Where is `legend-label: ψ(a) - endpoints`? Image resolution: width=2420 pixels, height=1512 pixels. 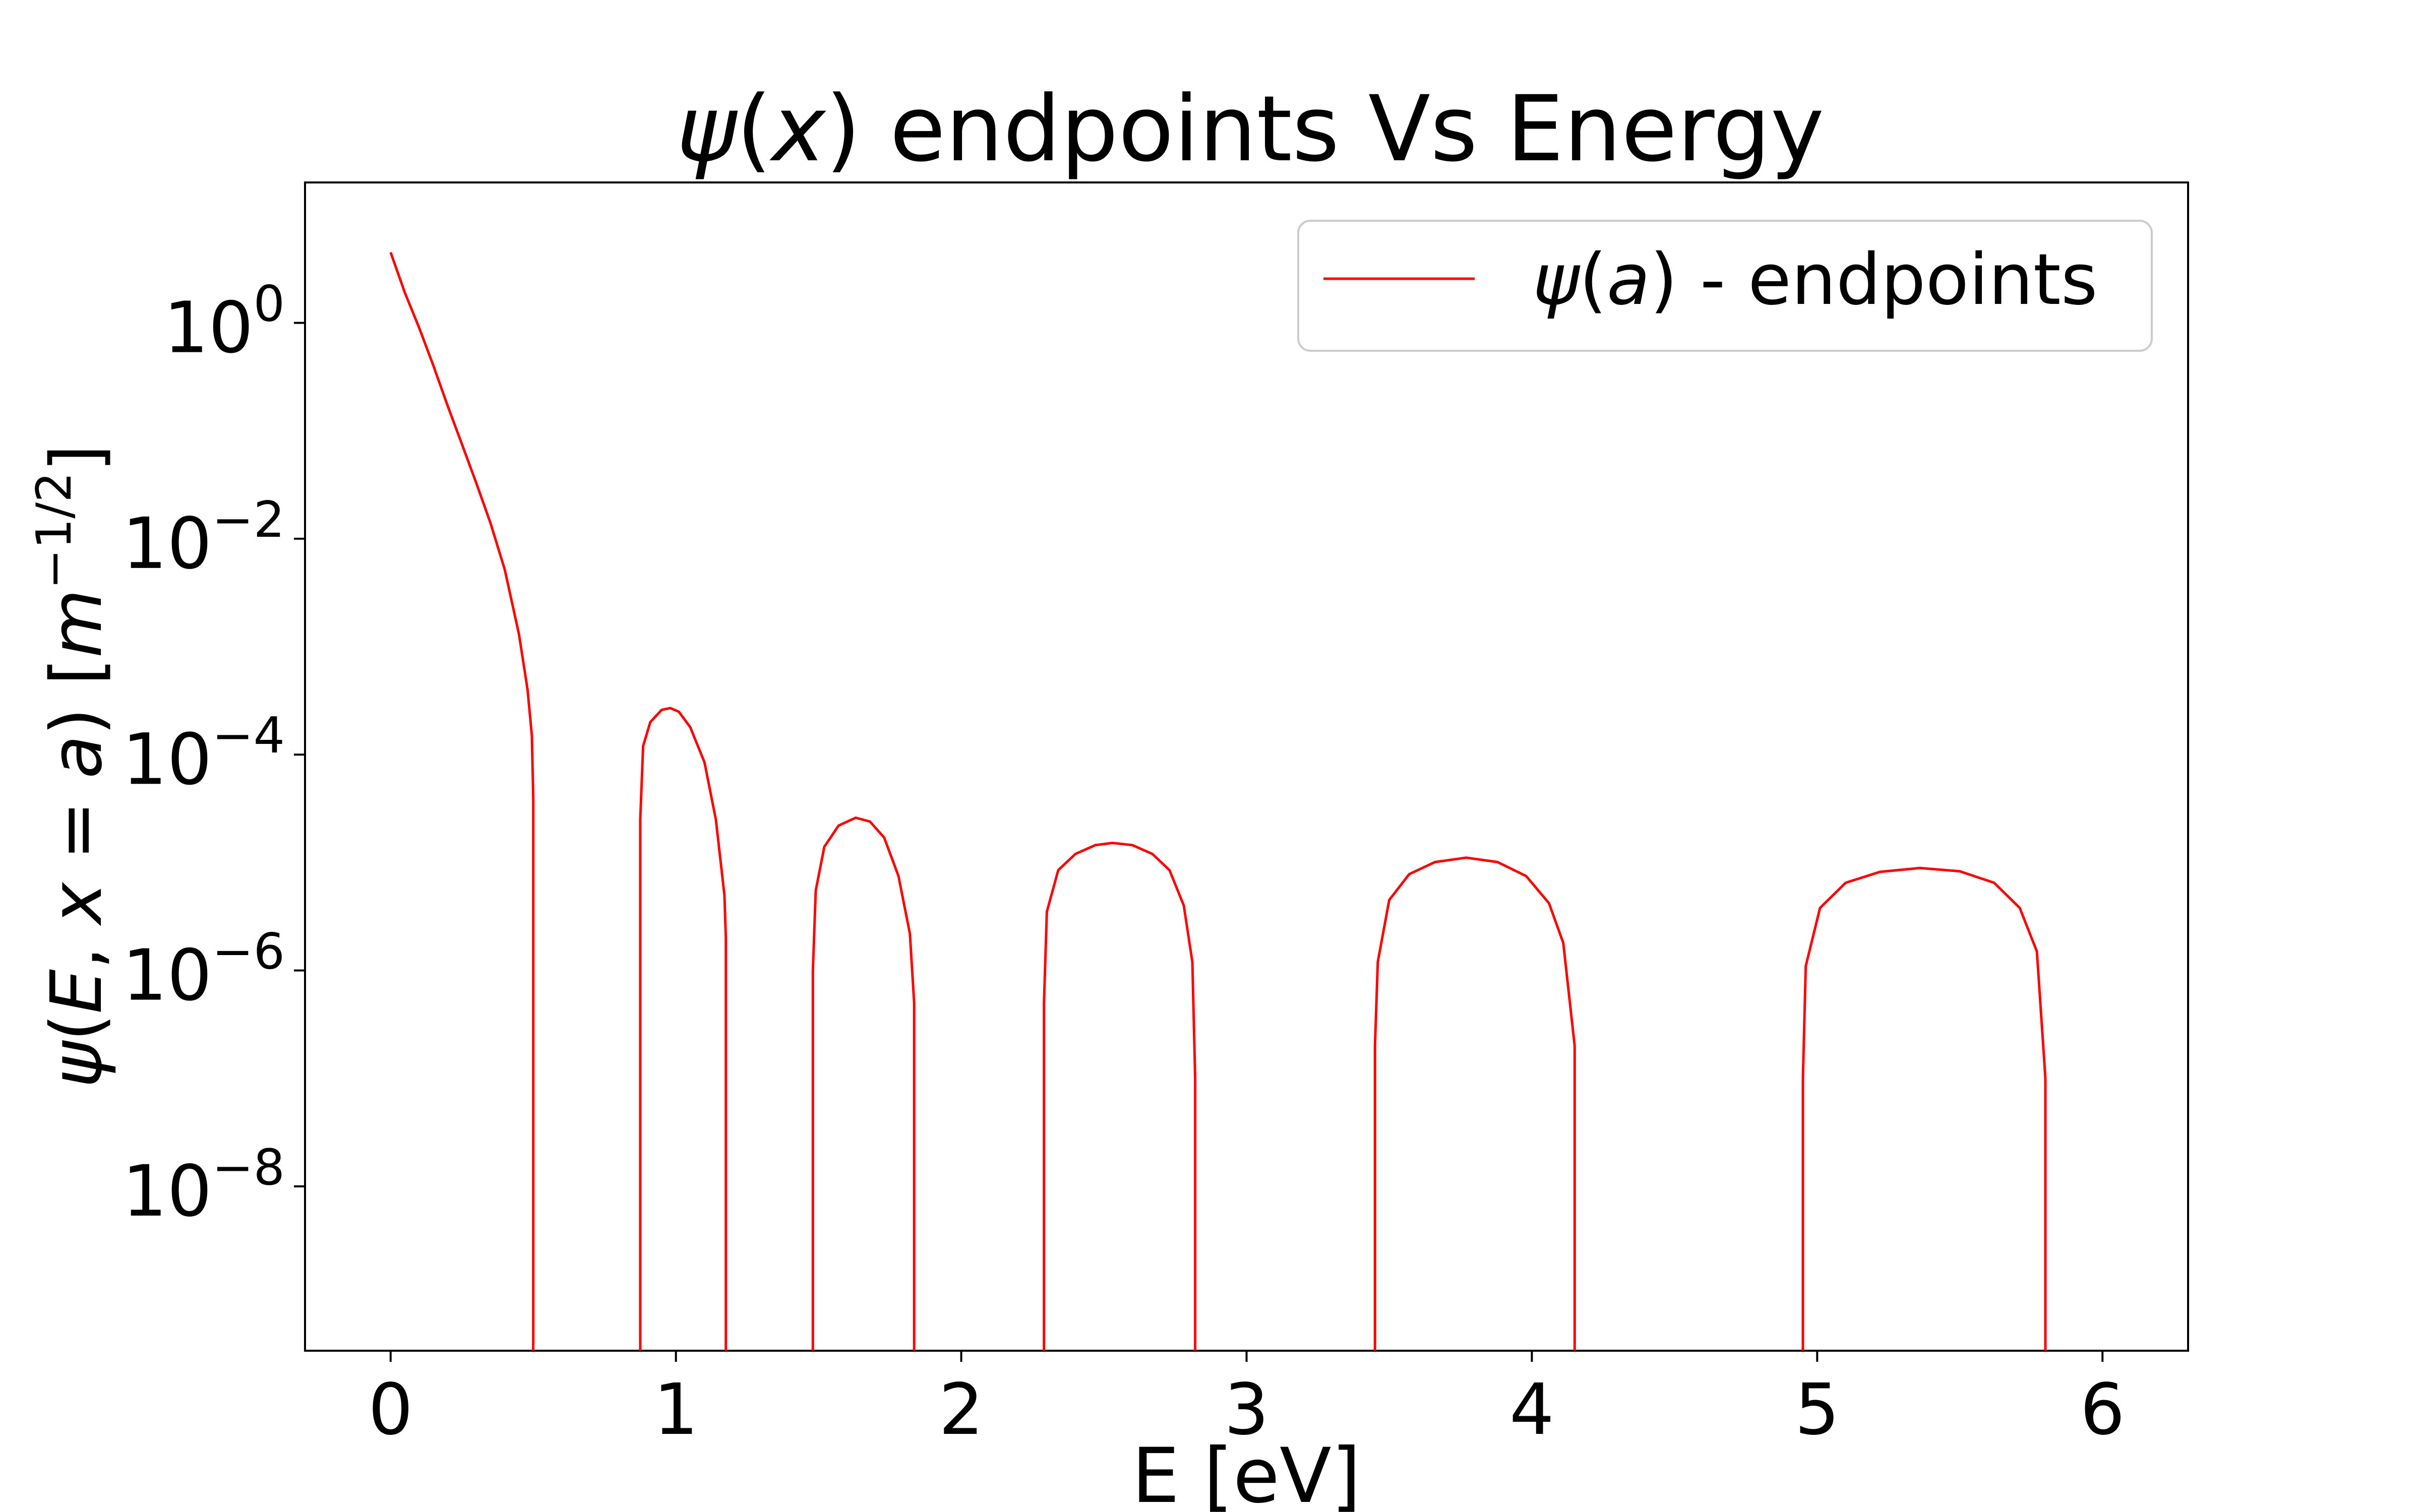 legend-label: ψ(a) - endpoints is located at coordinates (1815, 280).